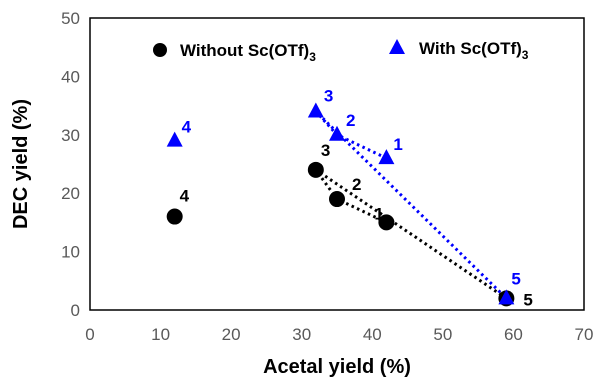 This screenshot has width=604, height=381. What do you see at coordinates (70, 193) in the screenshot?
I see `y-tick-label: 20` at bounding box center [70, 193].